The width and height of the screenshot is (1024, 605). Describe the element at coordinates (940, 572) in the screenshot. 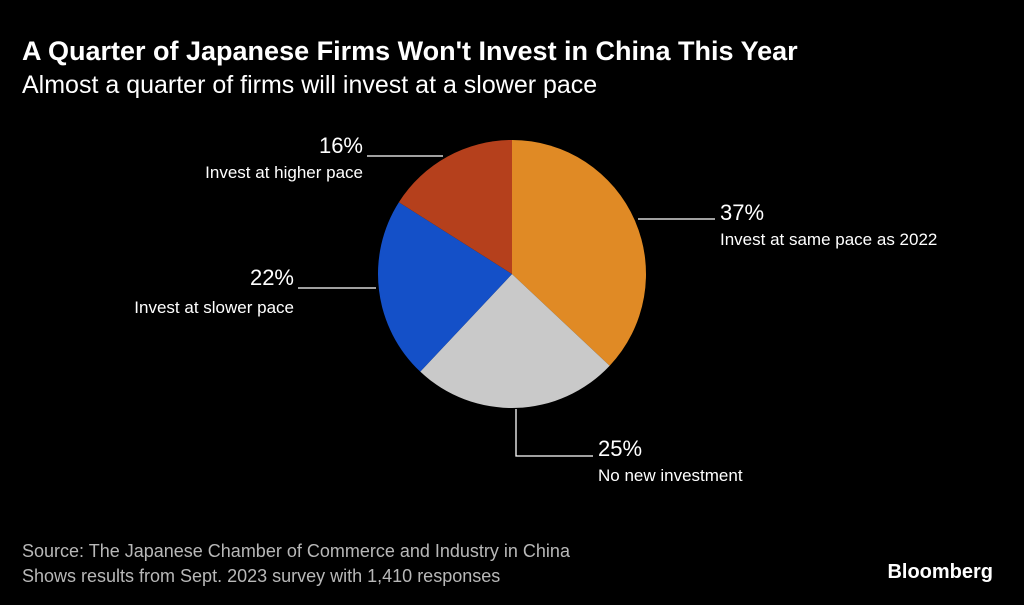

I see `bloomberg-logo: Bloomberg` at that location.